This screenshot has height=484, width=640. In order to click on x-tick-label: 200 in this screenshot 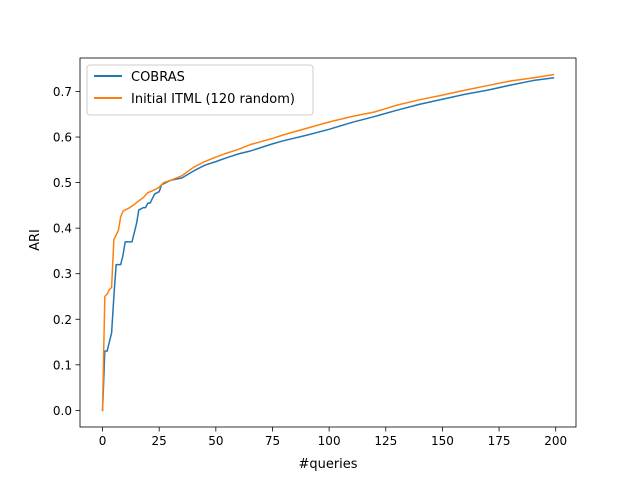, I will do `click(555, 441)`.